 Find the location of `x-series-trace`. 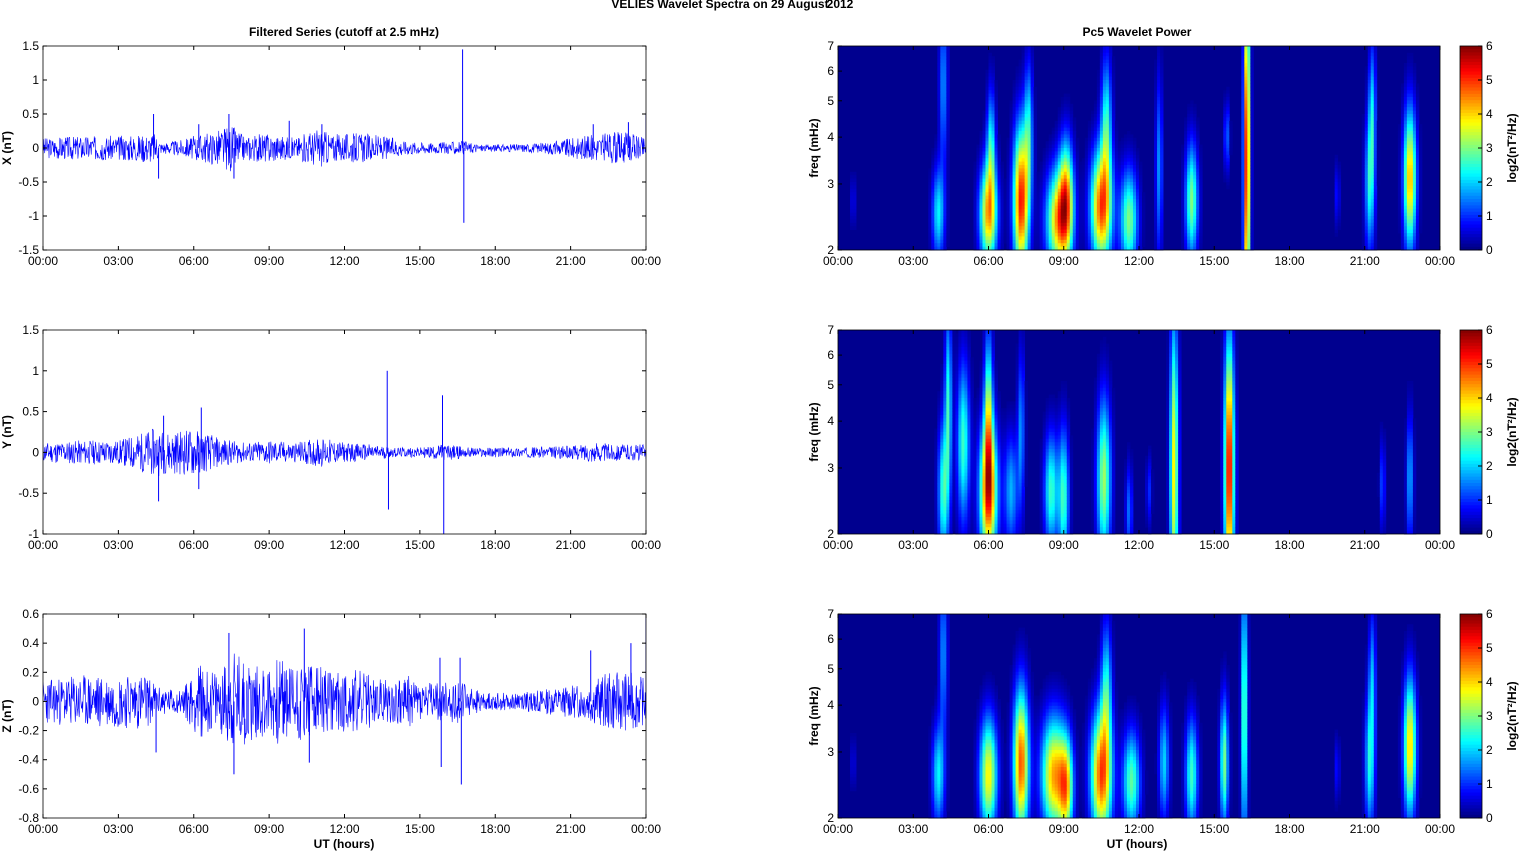

x-series-trace is located at coordinates (344, 149).